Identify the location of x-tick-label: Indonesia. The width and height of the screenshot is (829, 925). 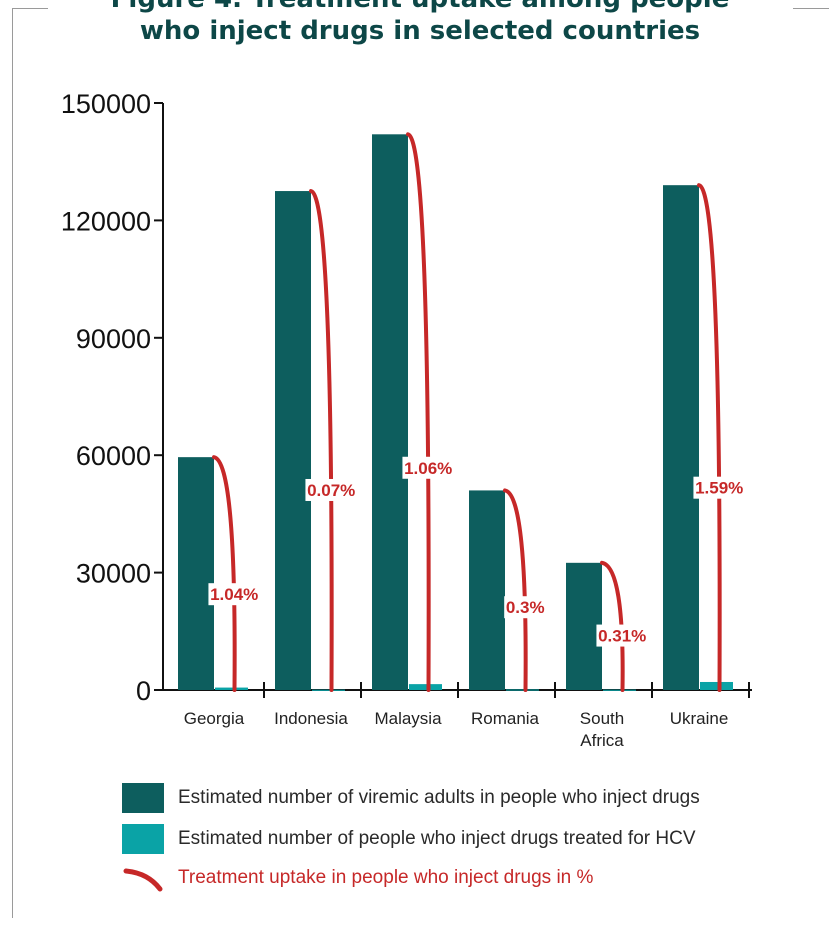
(311, 718).